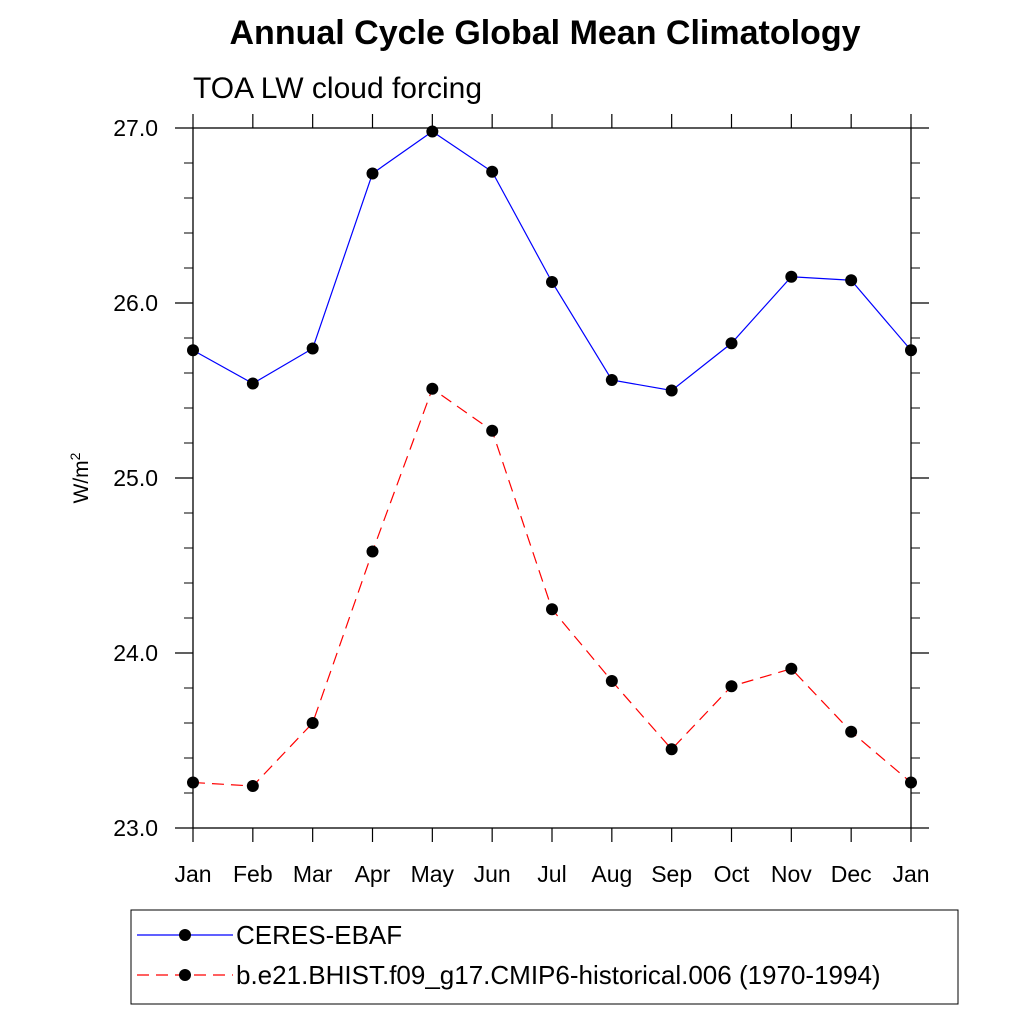 This screenshot has width=1024, height=1024. Describe the element at coordinates (135, 128) in the screenshot. I see `y-tick-label: 27.0` at that location.